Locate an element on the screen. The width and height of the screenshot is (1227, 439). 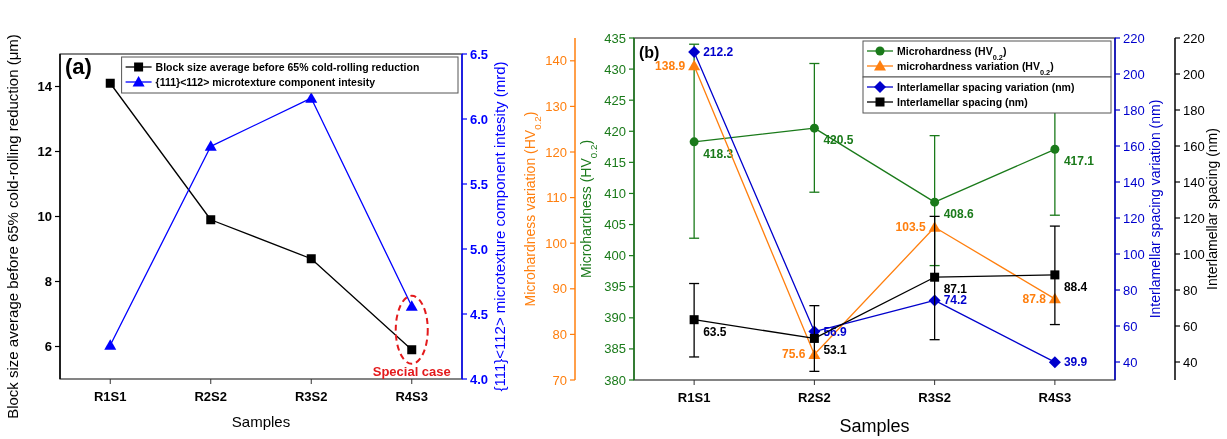
legend-label: Microhardness (HV$_{0.2}$) is located at coordinates (952, 53).